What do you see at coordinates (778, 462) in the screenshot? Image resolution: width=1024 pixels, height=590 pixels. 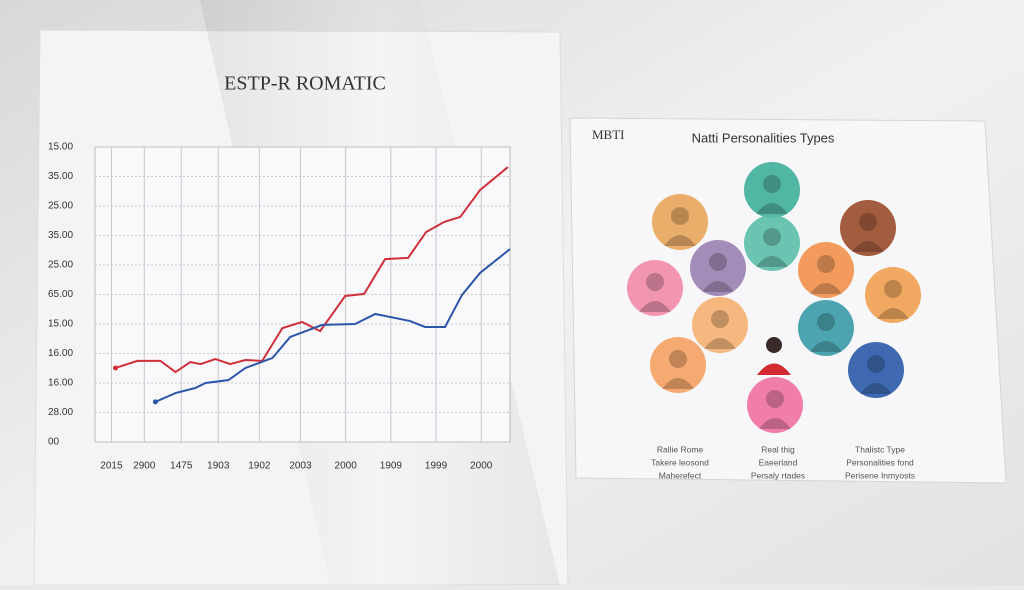 I see `caption: Eaeerland` at bounding box center [778, 462].